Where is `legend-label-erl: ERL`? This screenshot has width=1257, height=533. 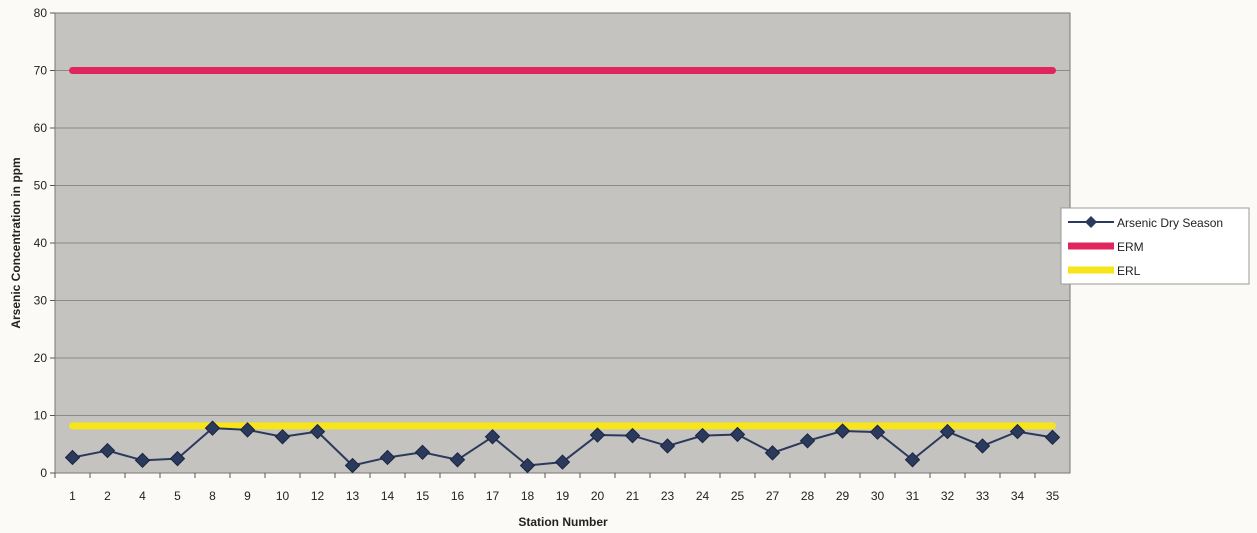 legend-label-erl: ERL is located at coordinates (1129, 271).